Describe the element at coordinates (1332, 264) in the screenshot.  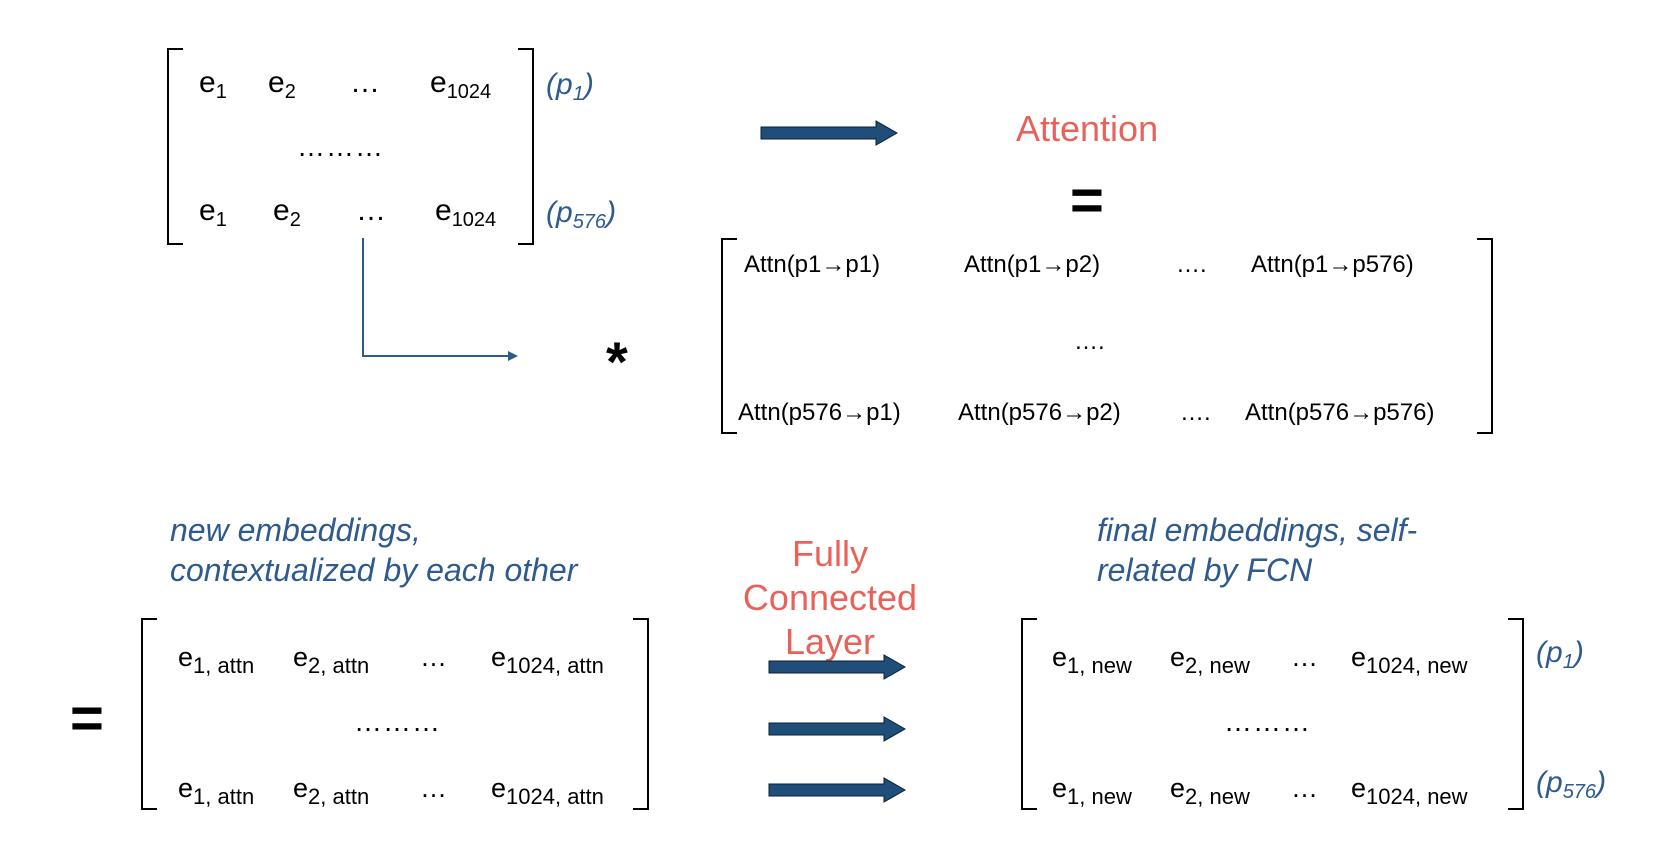
I see `attn-cell: Attn(p1→p576)` at that location.